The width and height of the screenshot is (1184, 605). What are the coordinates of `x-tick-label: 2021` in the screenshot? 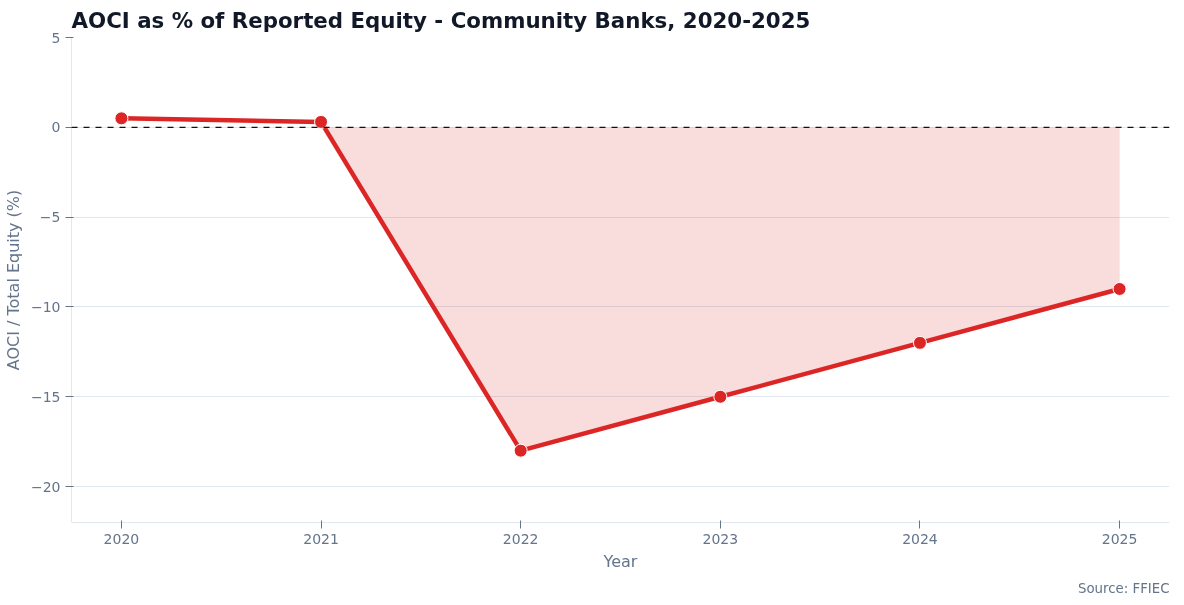 It's located at (321, 538).